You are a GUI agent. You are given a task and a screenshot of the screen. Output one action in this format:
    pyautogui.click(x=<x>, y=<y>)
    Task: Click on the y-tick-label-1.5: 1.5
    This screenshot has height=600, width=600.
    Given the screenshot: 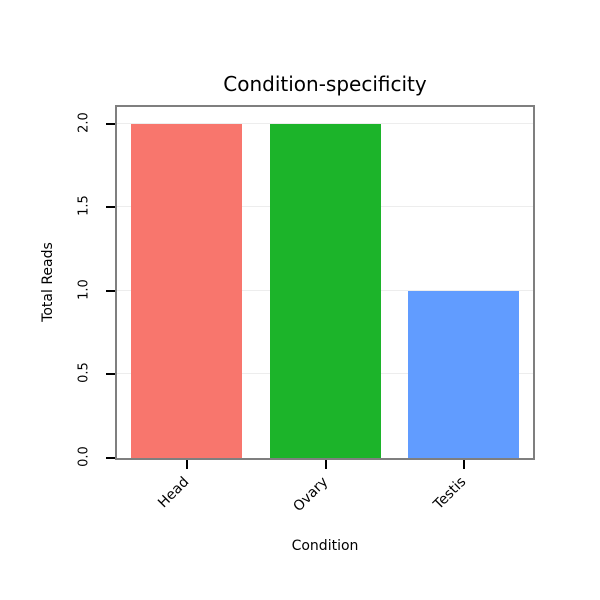 What is the action you would take?
    pyautogui.click(x=84, y=206)
    